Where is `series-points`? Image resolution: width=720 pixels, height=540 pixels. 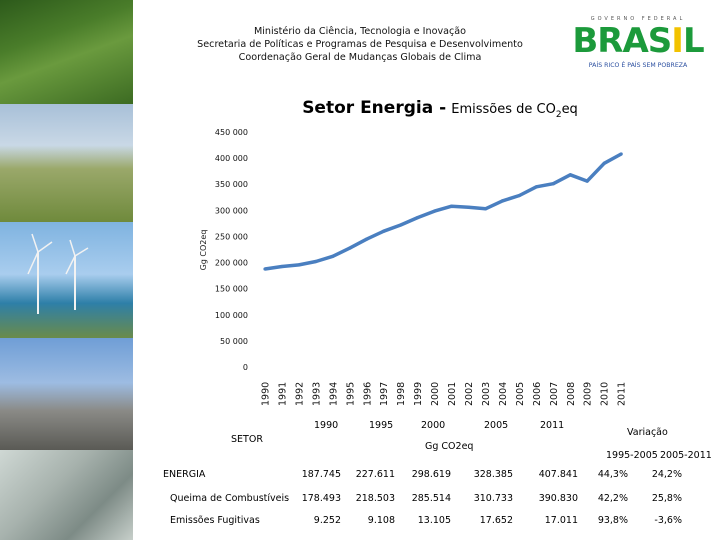
series-points is located at coordinates (443, 211).